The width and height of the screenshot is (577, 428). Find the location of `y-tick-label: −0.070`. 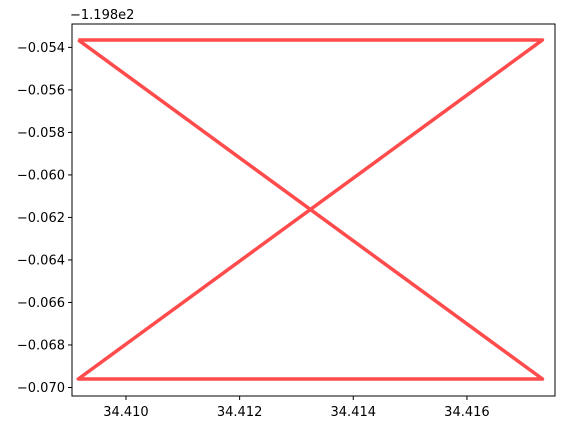

y-tick-label: −0.070 is located at coordinates (41, 388).